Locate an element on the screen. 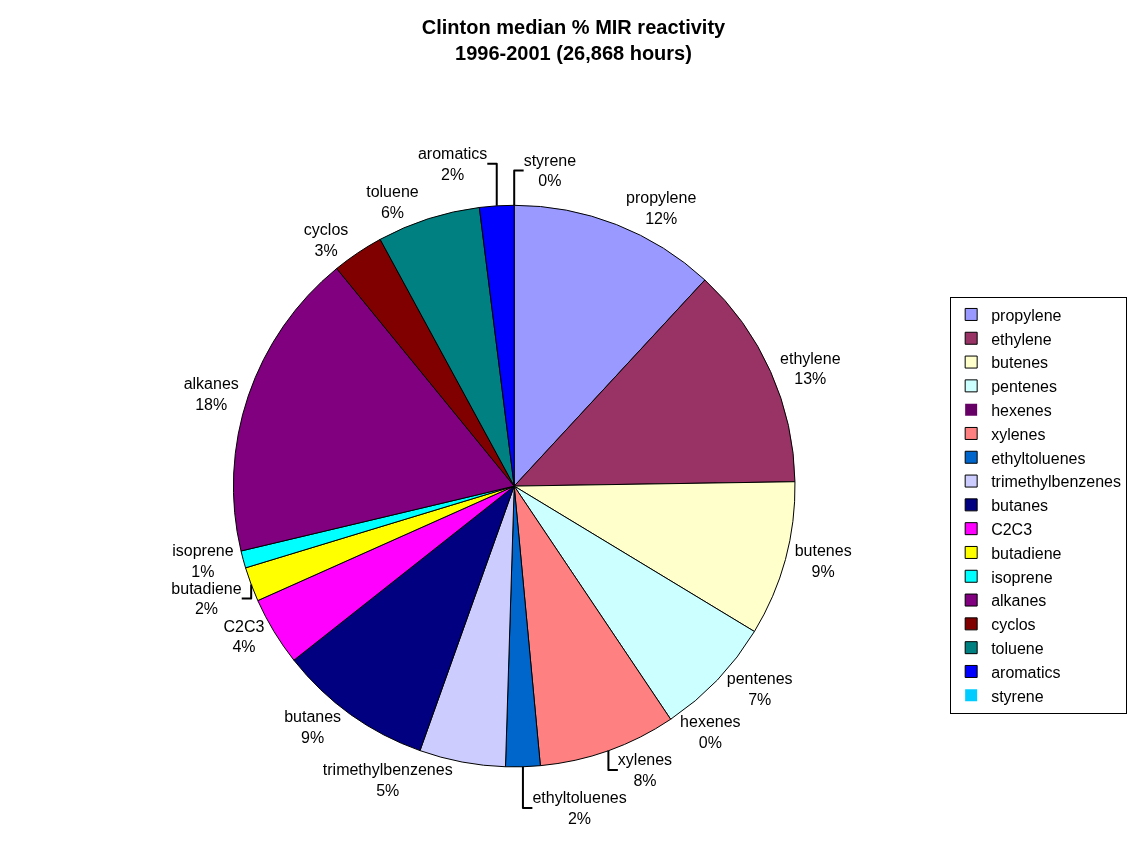  slice-label: isoprene is located at coordinates (203, 550).